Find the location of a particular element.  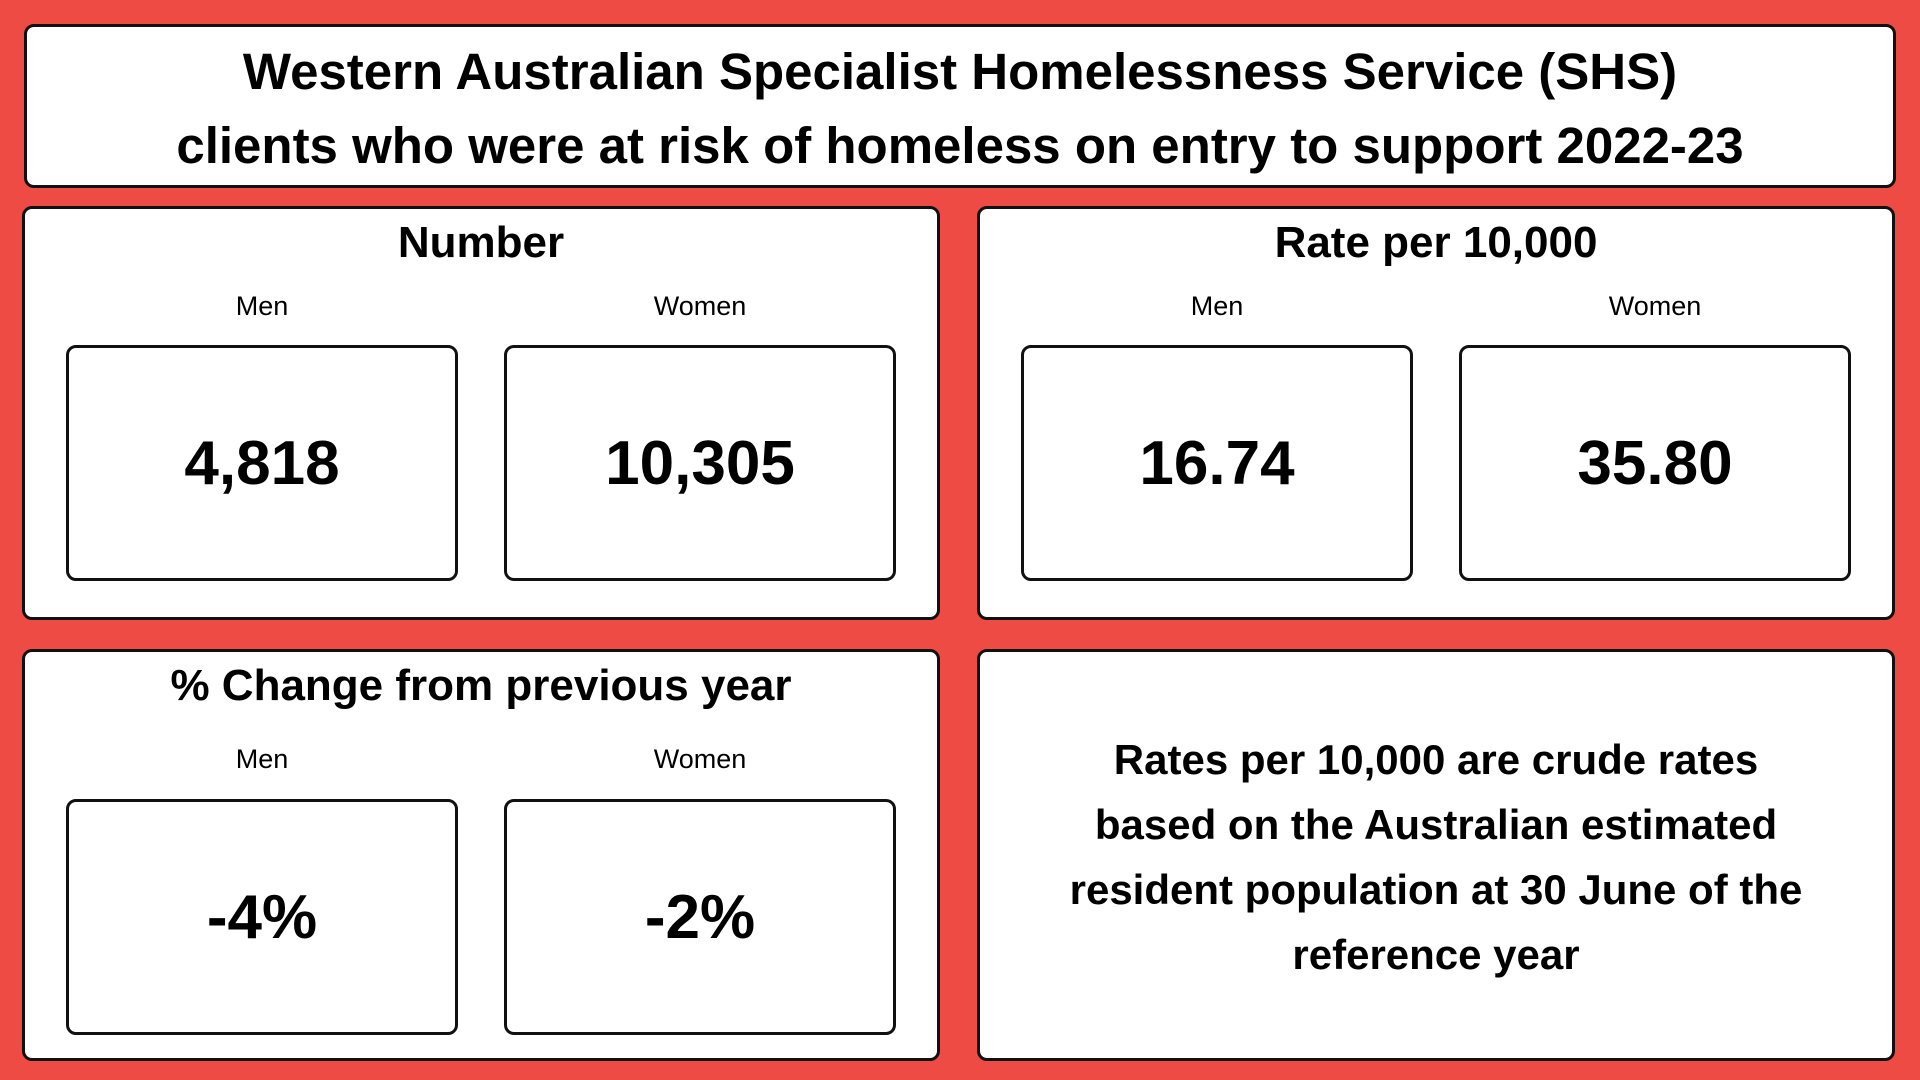

rate-men-card: 16.74 is located at coordinates (1217, 463).